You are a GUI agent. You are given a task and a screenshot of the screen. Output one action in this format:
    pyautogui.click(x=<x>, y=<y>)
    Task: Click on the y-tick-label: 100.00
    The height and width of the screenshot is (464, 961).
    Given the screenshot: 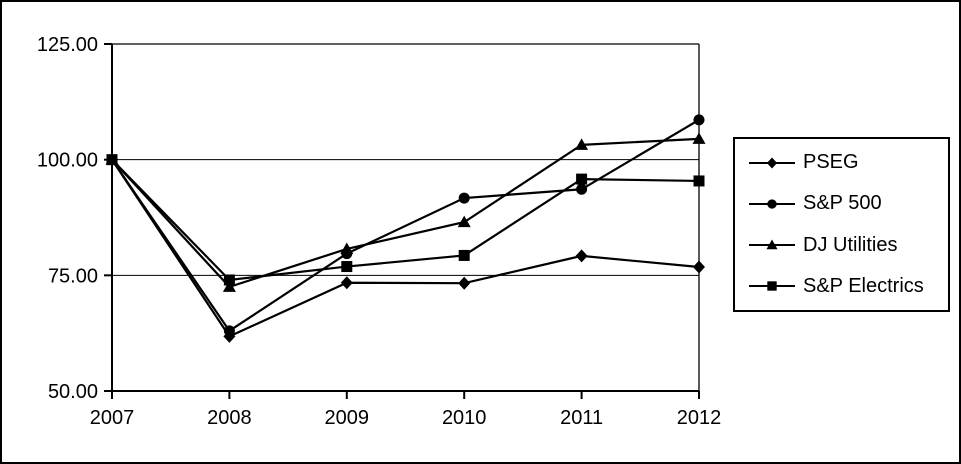 What is the action you would take?
    pyautogui.click(x=67, y=161)
    